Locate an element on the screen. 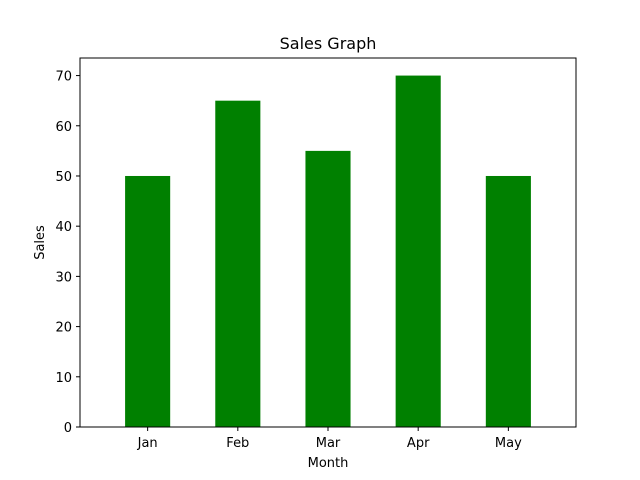  y-axis-ticks: 0 10 20 30 40 50 60 70 is located at coordinates (67, 253).